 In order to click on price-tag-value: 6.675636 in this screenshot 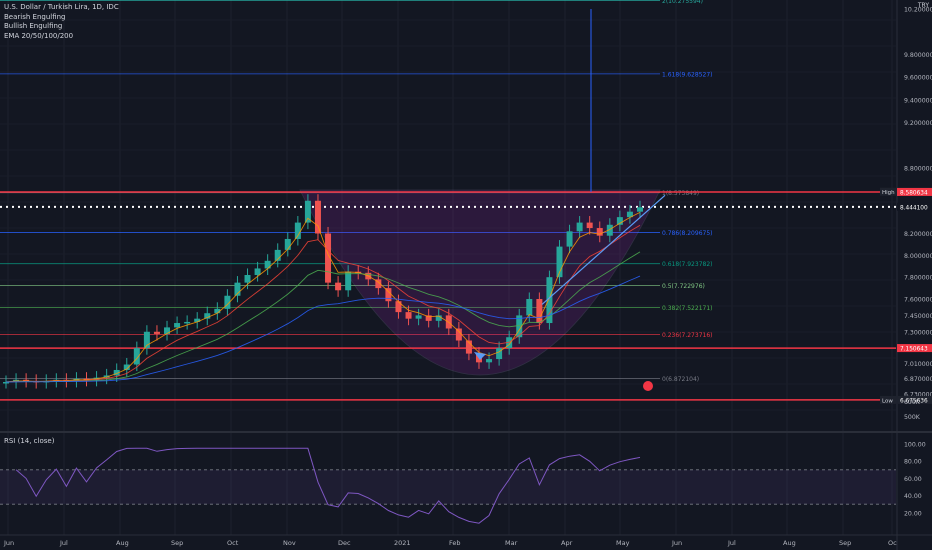, I will do `click(914, 401)`.